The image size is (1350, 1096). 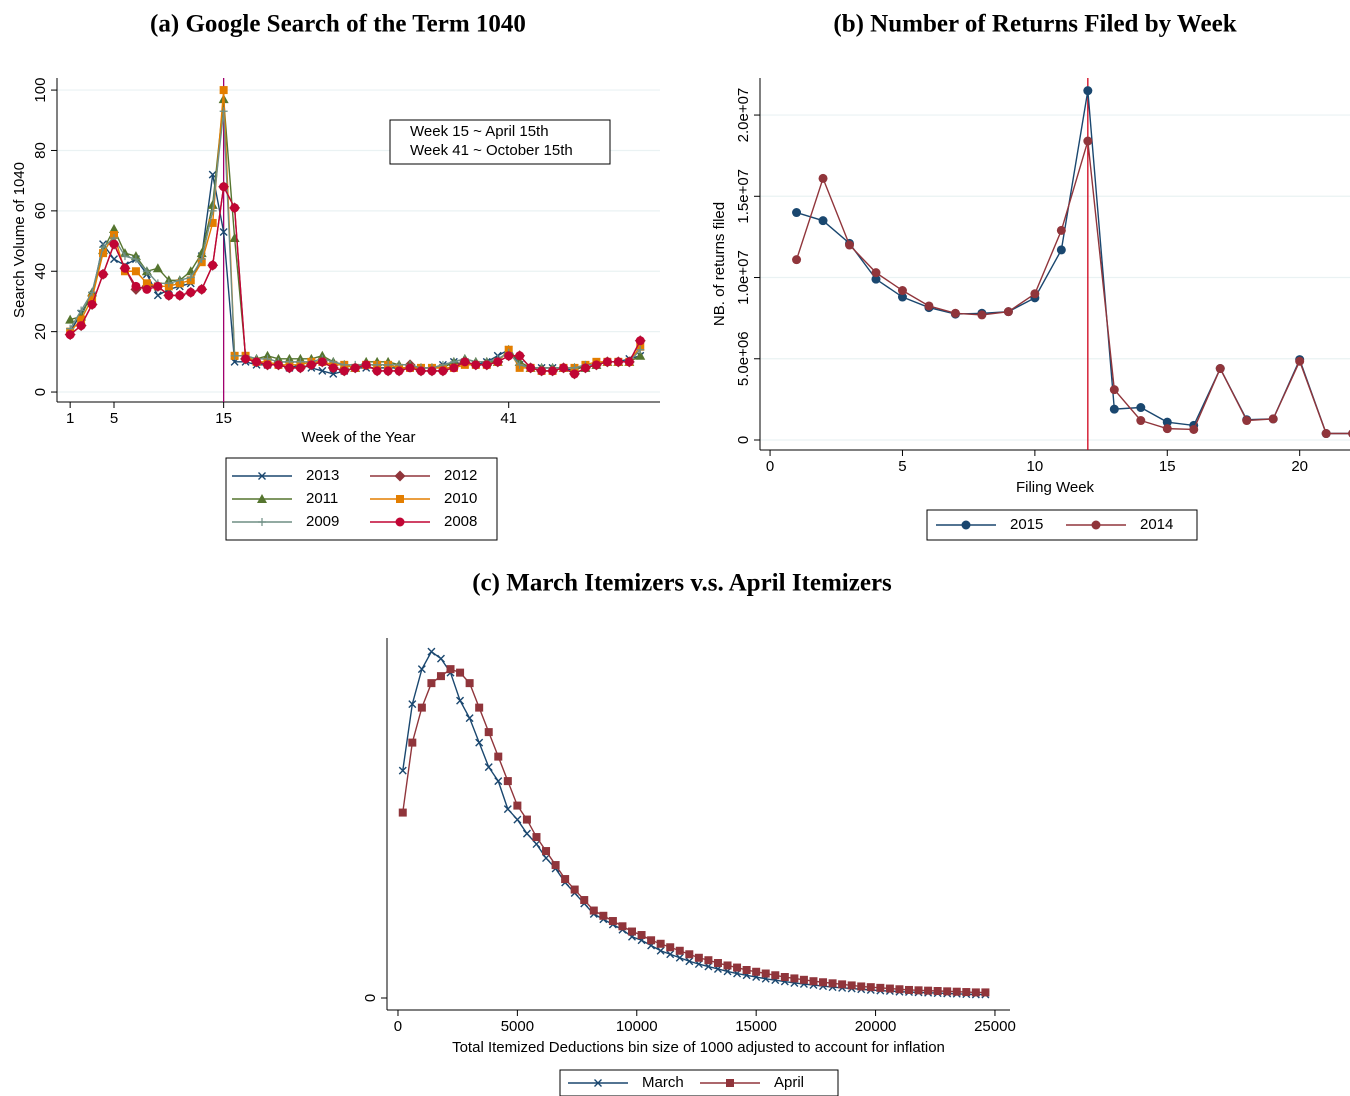 What do you see at coordinates (743, 277) in the screenshot?
I see `y-tick-label: 1.0e+07` at bounding box center [743, 277].